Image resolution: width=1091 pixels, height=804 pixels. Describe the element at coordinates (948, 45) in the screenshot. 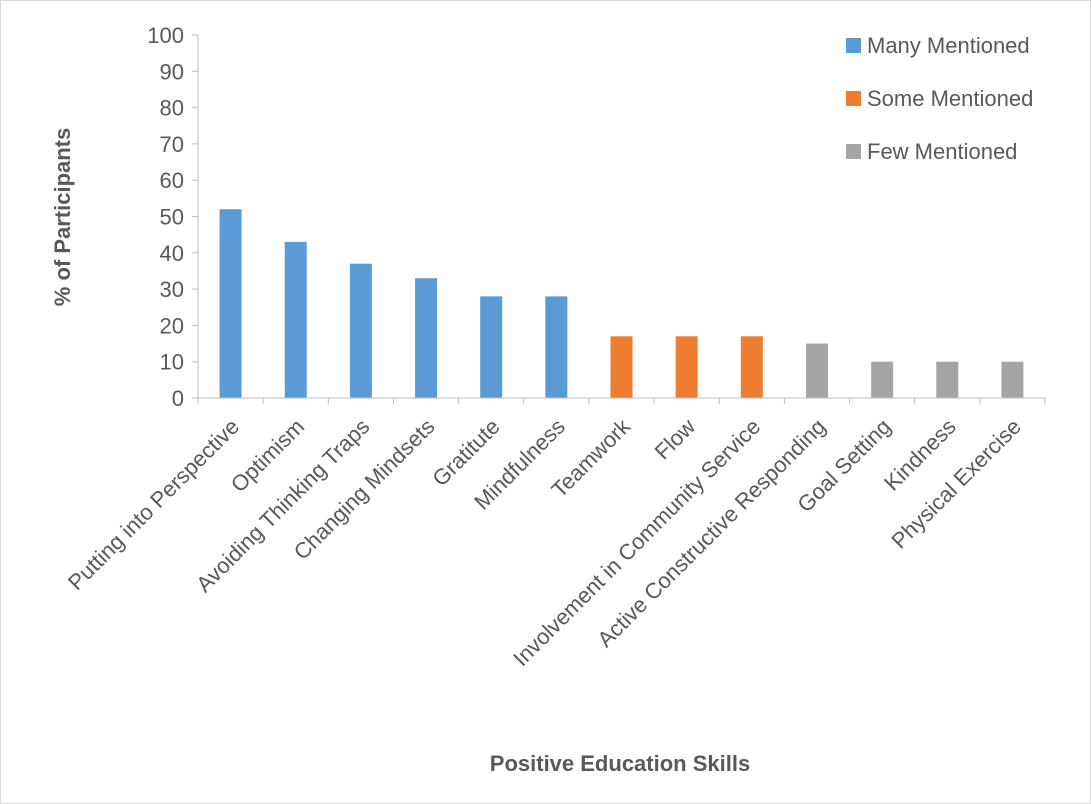

I see `legend-label: Many Mentioned` at that location.